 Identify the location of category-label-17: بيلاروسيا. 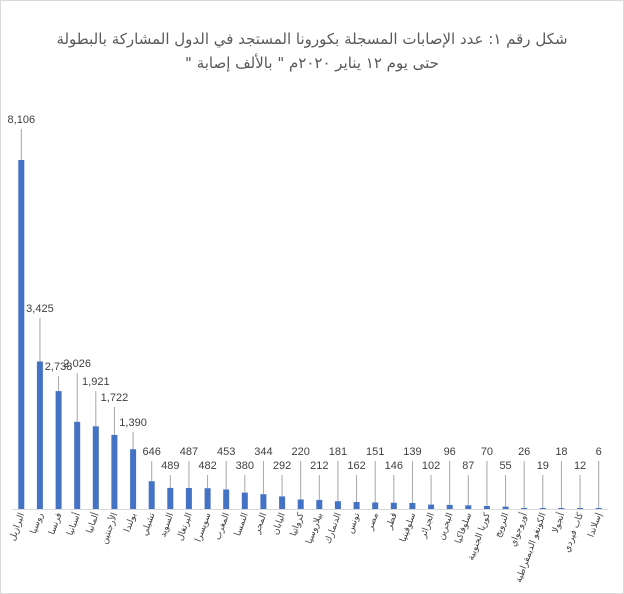
(315, 529).